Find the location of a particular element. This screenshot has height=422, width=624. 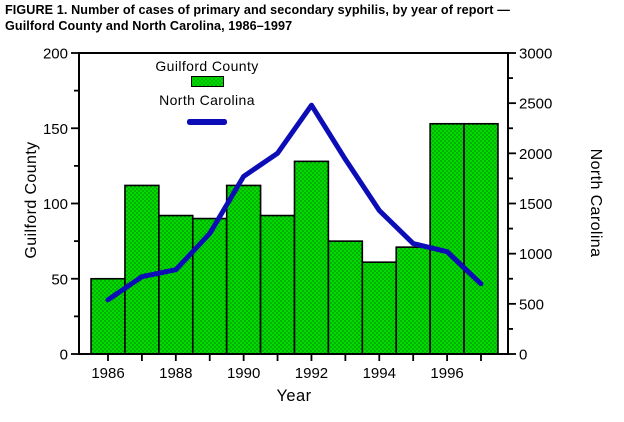

legend-line-label: North Carolina is located at coordinates (207, 100).